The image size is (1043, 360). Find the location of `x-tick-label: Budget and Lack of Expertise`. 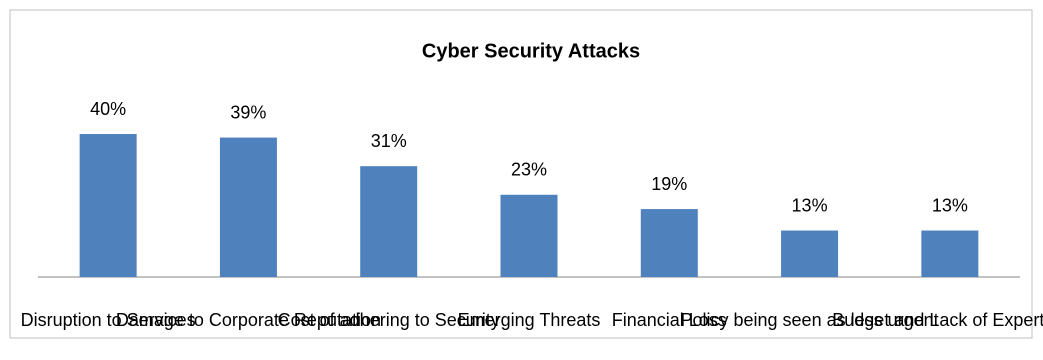

x-tick-label: Budget and Lack of Expertise is located at coordinates (937, 320).